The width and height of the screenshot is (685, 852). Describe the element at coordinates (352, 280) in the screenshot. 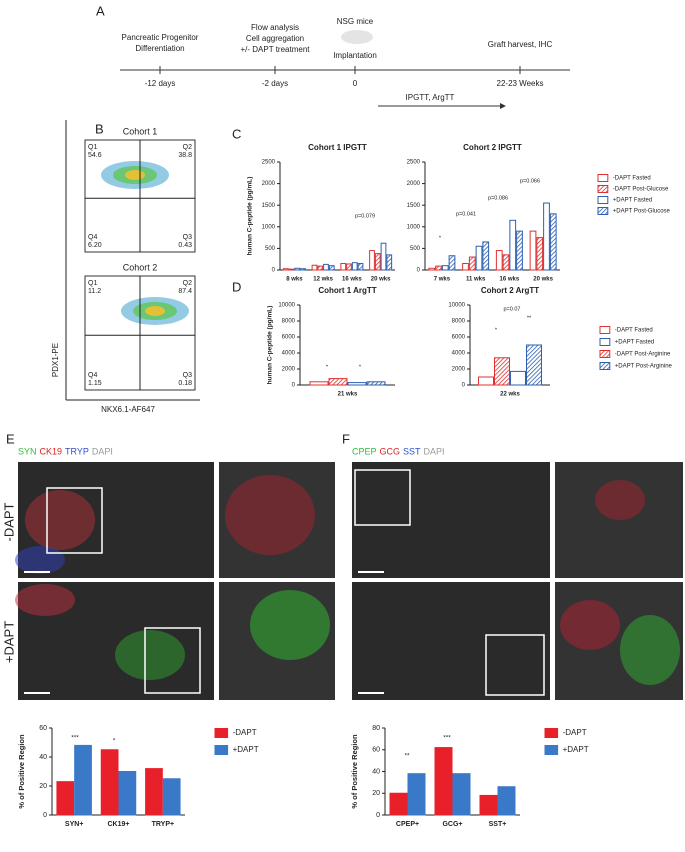

I see `x-tick-label: 16 wks` at that location.